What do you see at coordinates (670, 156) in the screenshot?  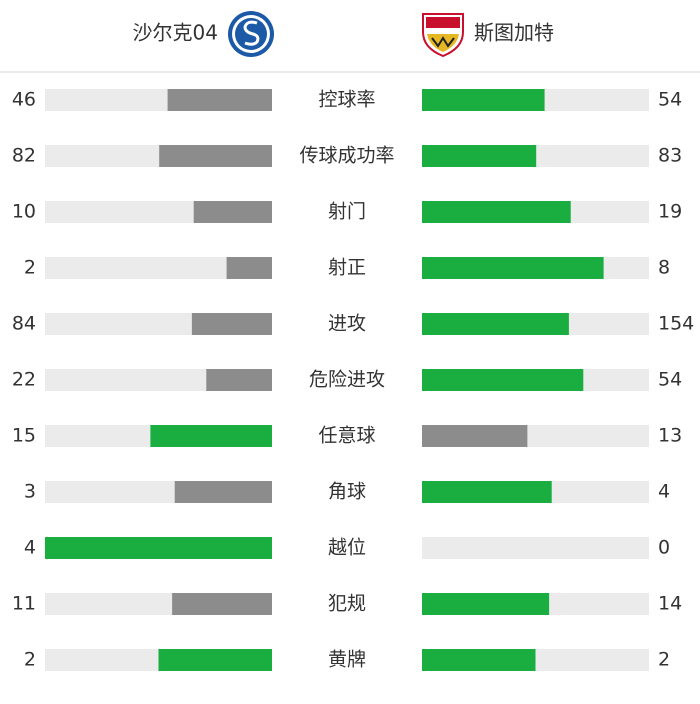 I see `away-value: 83` at bounding box center [670, 156].